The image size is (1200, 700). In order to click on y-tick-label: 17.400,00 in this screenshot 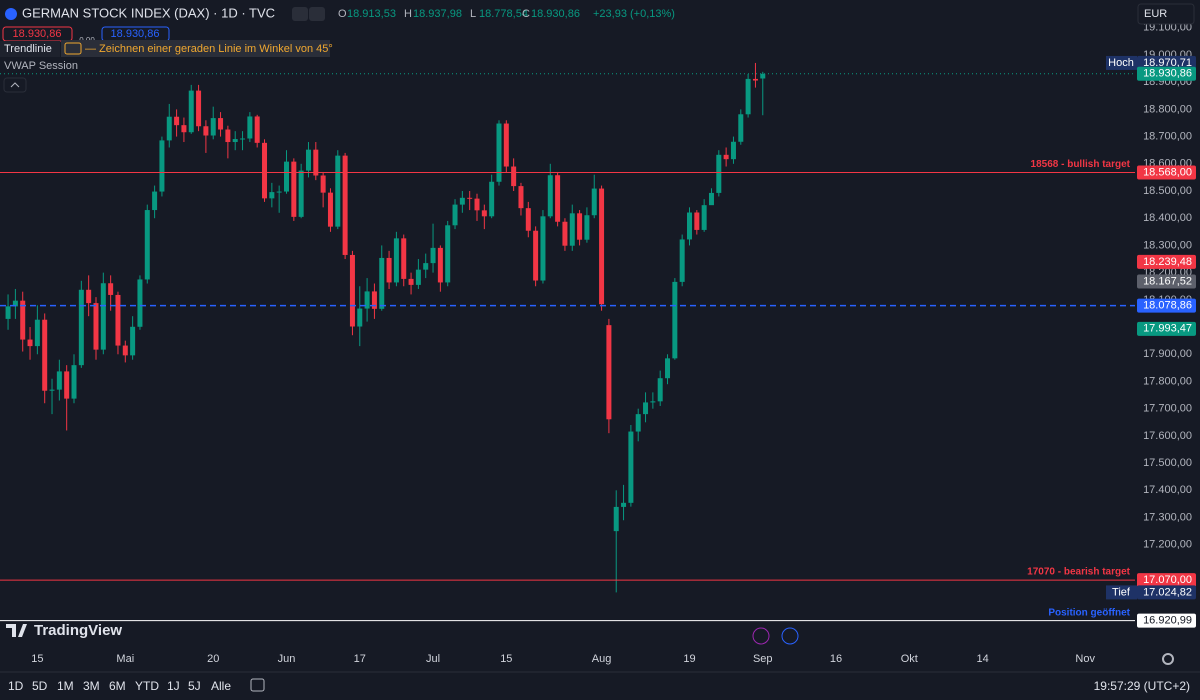, I will do `click(1167, 490)`.